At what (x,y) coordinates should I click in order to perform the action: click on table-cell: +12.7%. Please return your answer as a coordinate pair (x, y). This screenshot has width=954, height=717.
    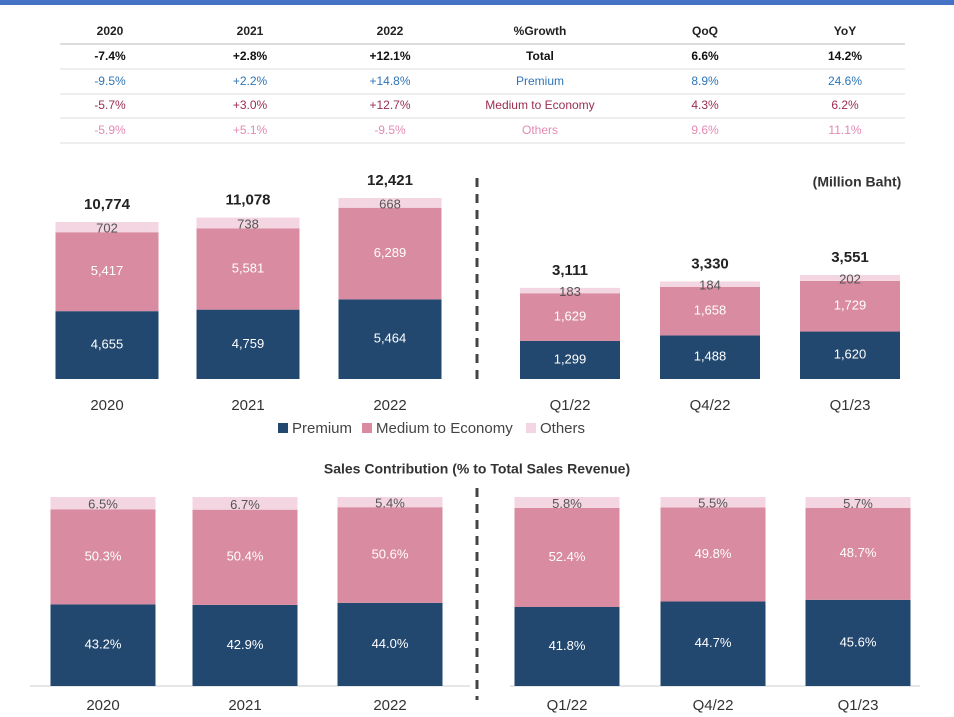
    Looking at the image, I should click on (389, 105).